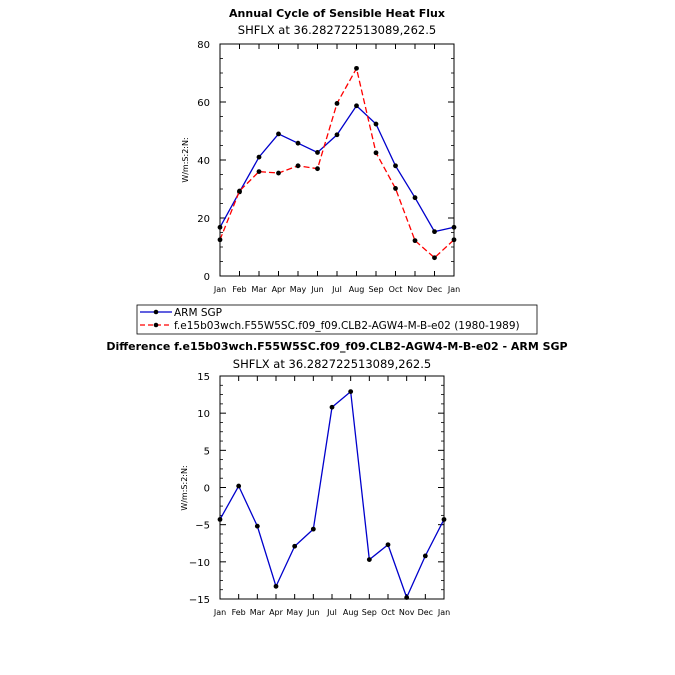 The image size is (675, 675). Describe the element at coordinates (317, 289) in the screenshot. I see `chart1-xtick-label: Jun` at that location.